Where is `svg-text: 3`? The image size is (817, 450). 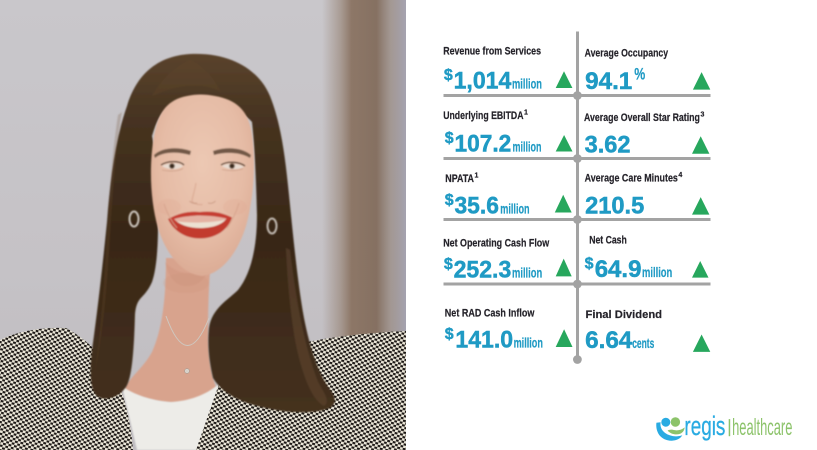 svg-text: 3 is located at coordinates (703, 115).